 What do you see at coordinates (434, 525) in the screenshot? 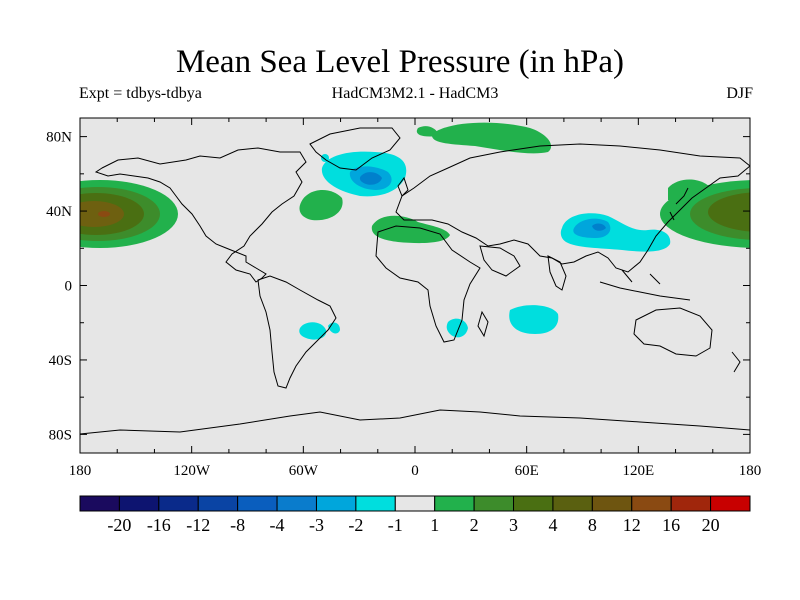
I see `colorbar-label: 1` at bounding box center [434, 525].